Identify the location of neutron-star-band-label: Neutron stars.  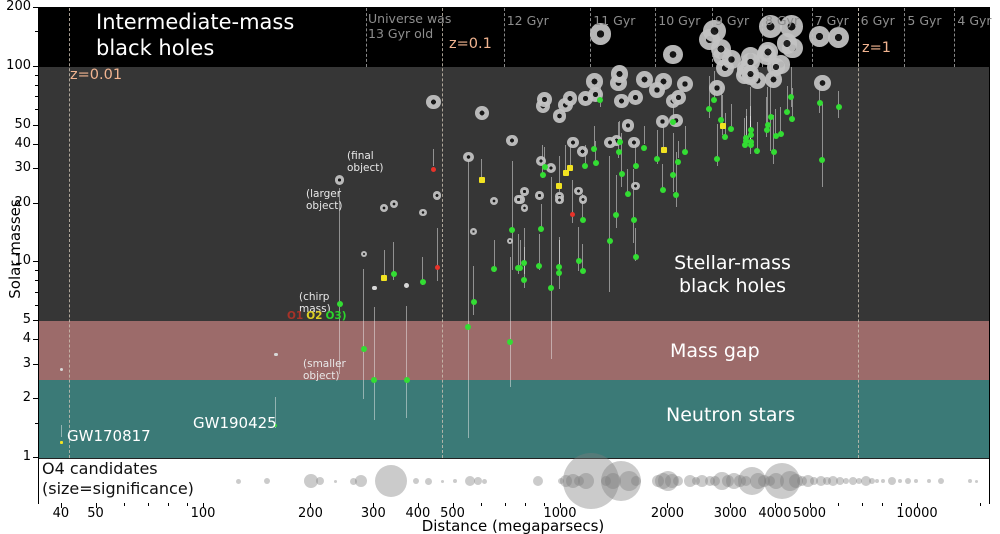
(731, 415).